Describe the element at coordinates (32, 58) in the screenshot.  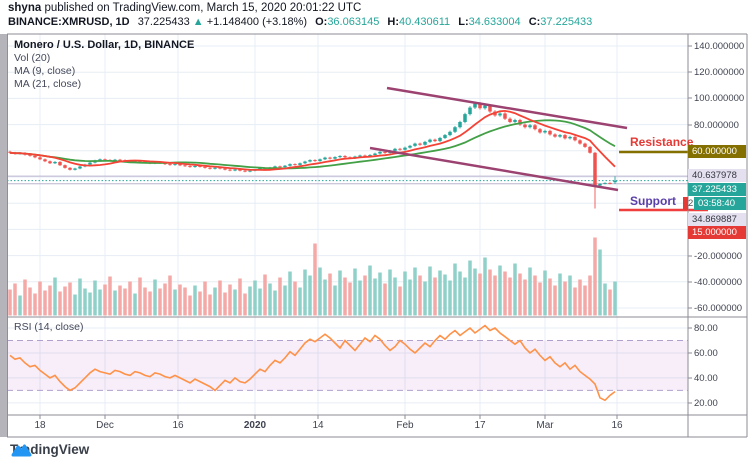
I see `volume-indicator-label: Vol (20)` at that location.